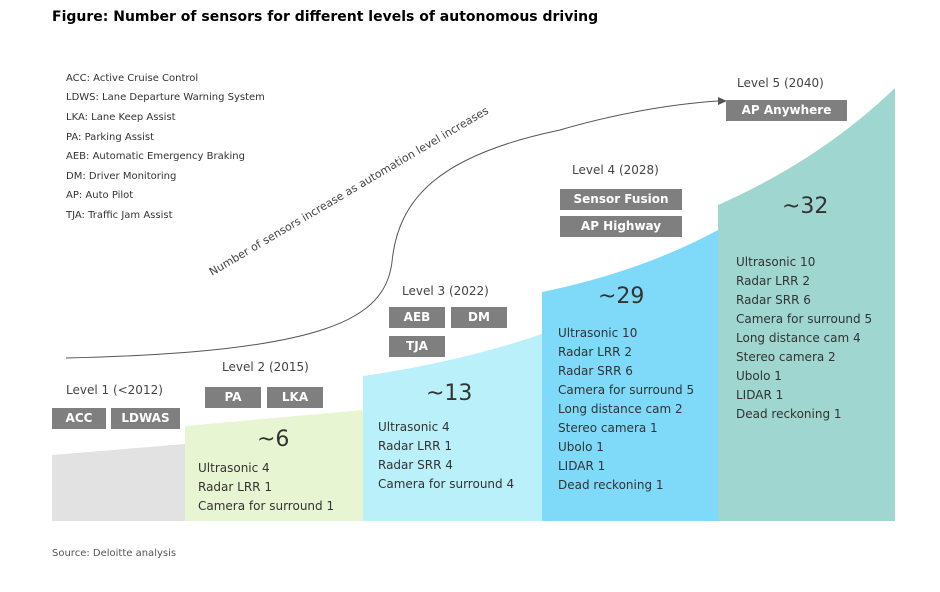 The width and height of the screenshot is (940, 592). Describe the element at coordinates (145, 418) in the screenshot. I see `level-1-tag-ldwas: LDWAS` at that location.